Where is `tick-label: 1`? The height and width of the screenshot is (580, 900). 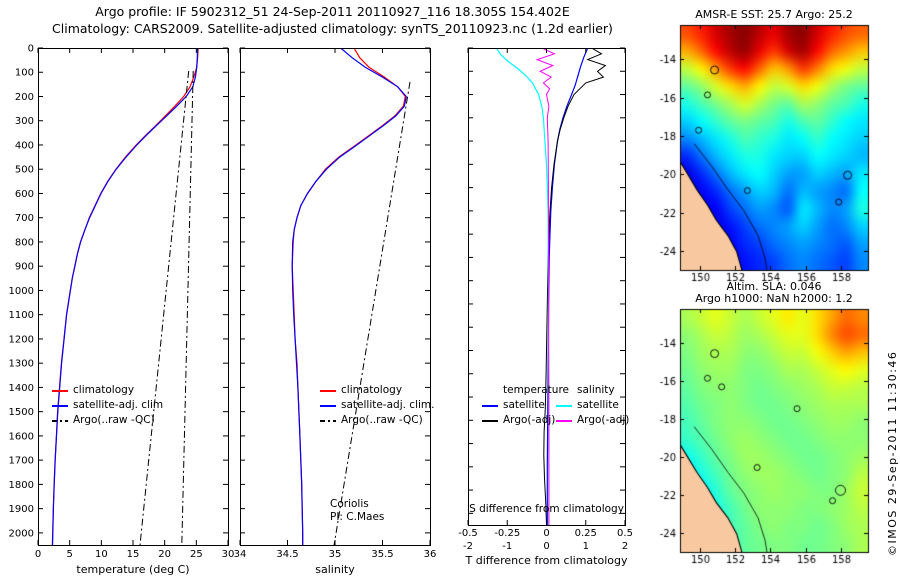 tick-label: 1 is located at coordinates (586, 546).